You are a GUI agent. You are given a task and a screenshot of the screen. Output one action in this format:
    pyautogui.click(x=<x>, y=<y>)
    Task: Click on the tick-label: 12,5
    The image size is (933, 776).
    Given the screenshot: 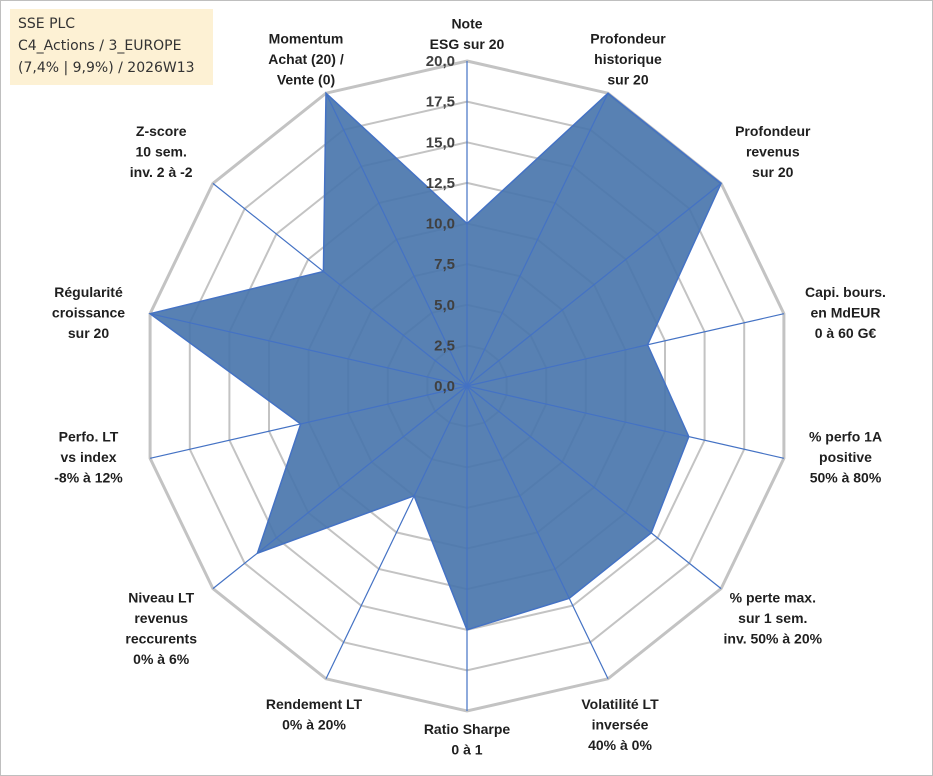 What is the action you would take?
    pyautogui.click(x=440, y=183)
    